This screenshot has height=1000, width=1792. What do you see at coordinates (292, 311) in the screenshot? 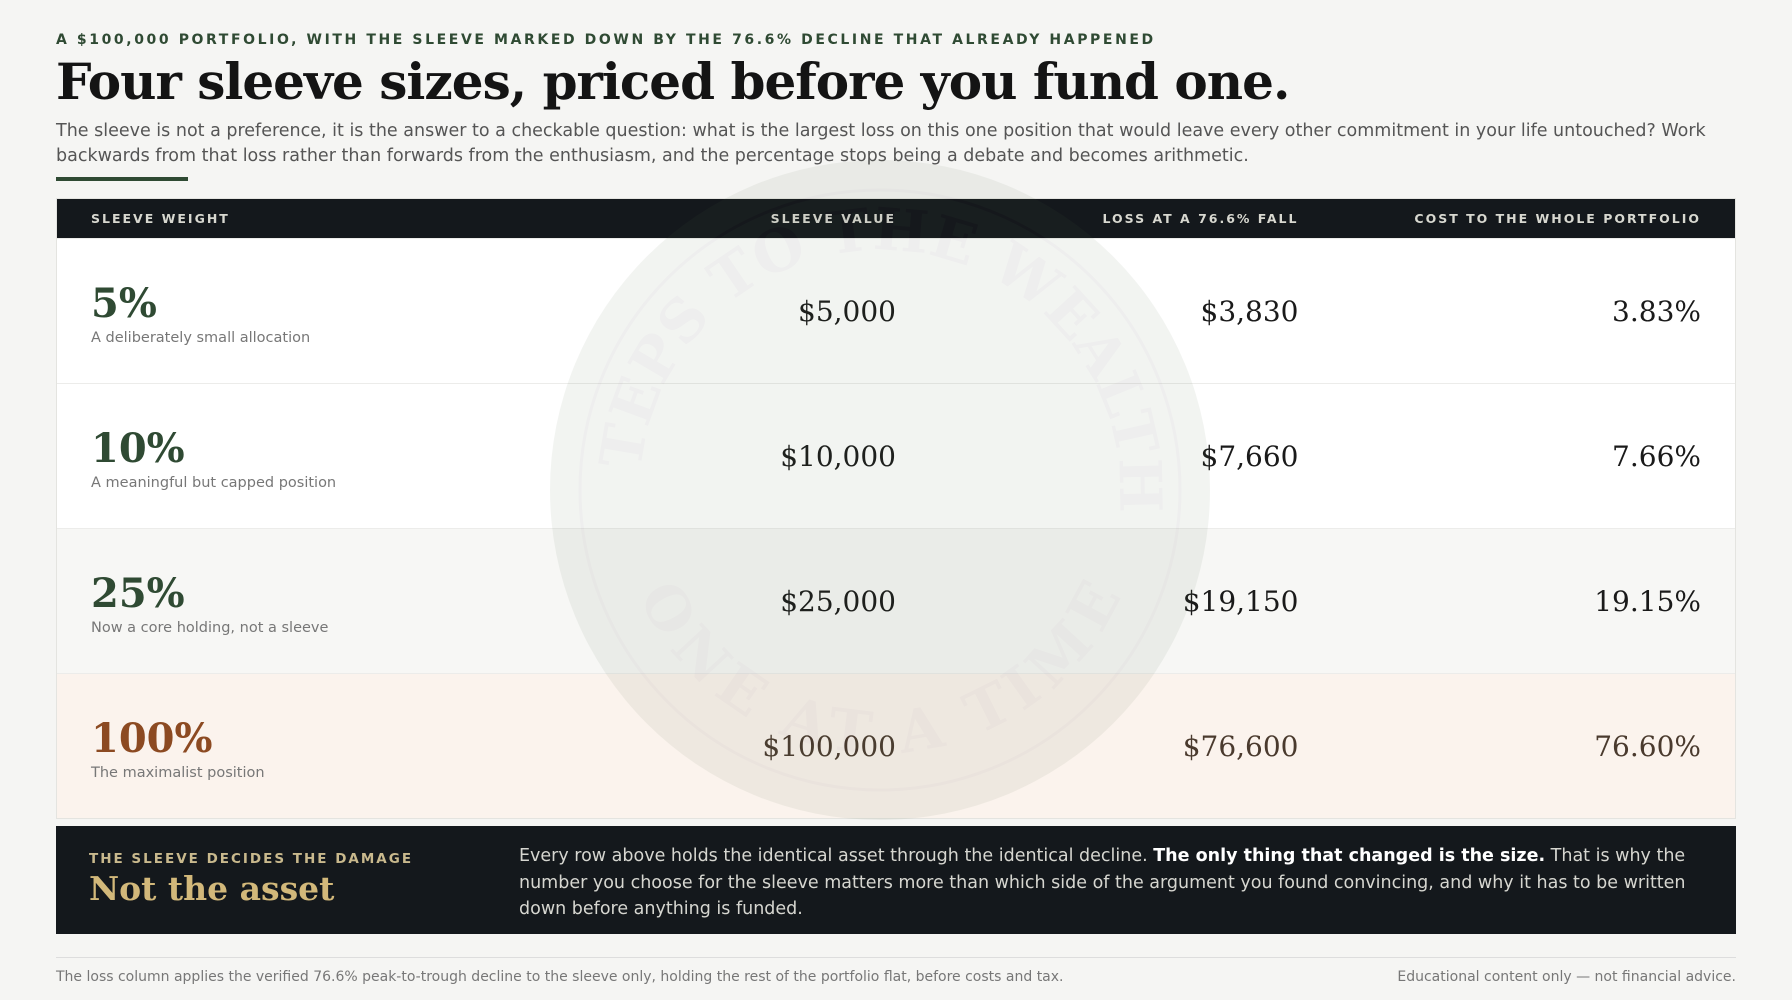
I see `weight-cell: 5% A deliberately small allocation` at bounding box center [292, 311].